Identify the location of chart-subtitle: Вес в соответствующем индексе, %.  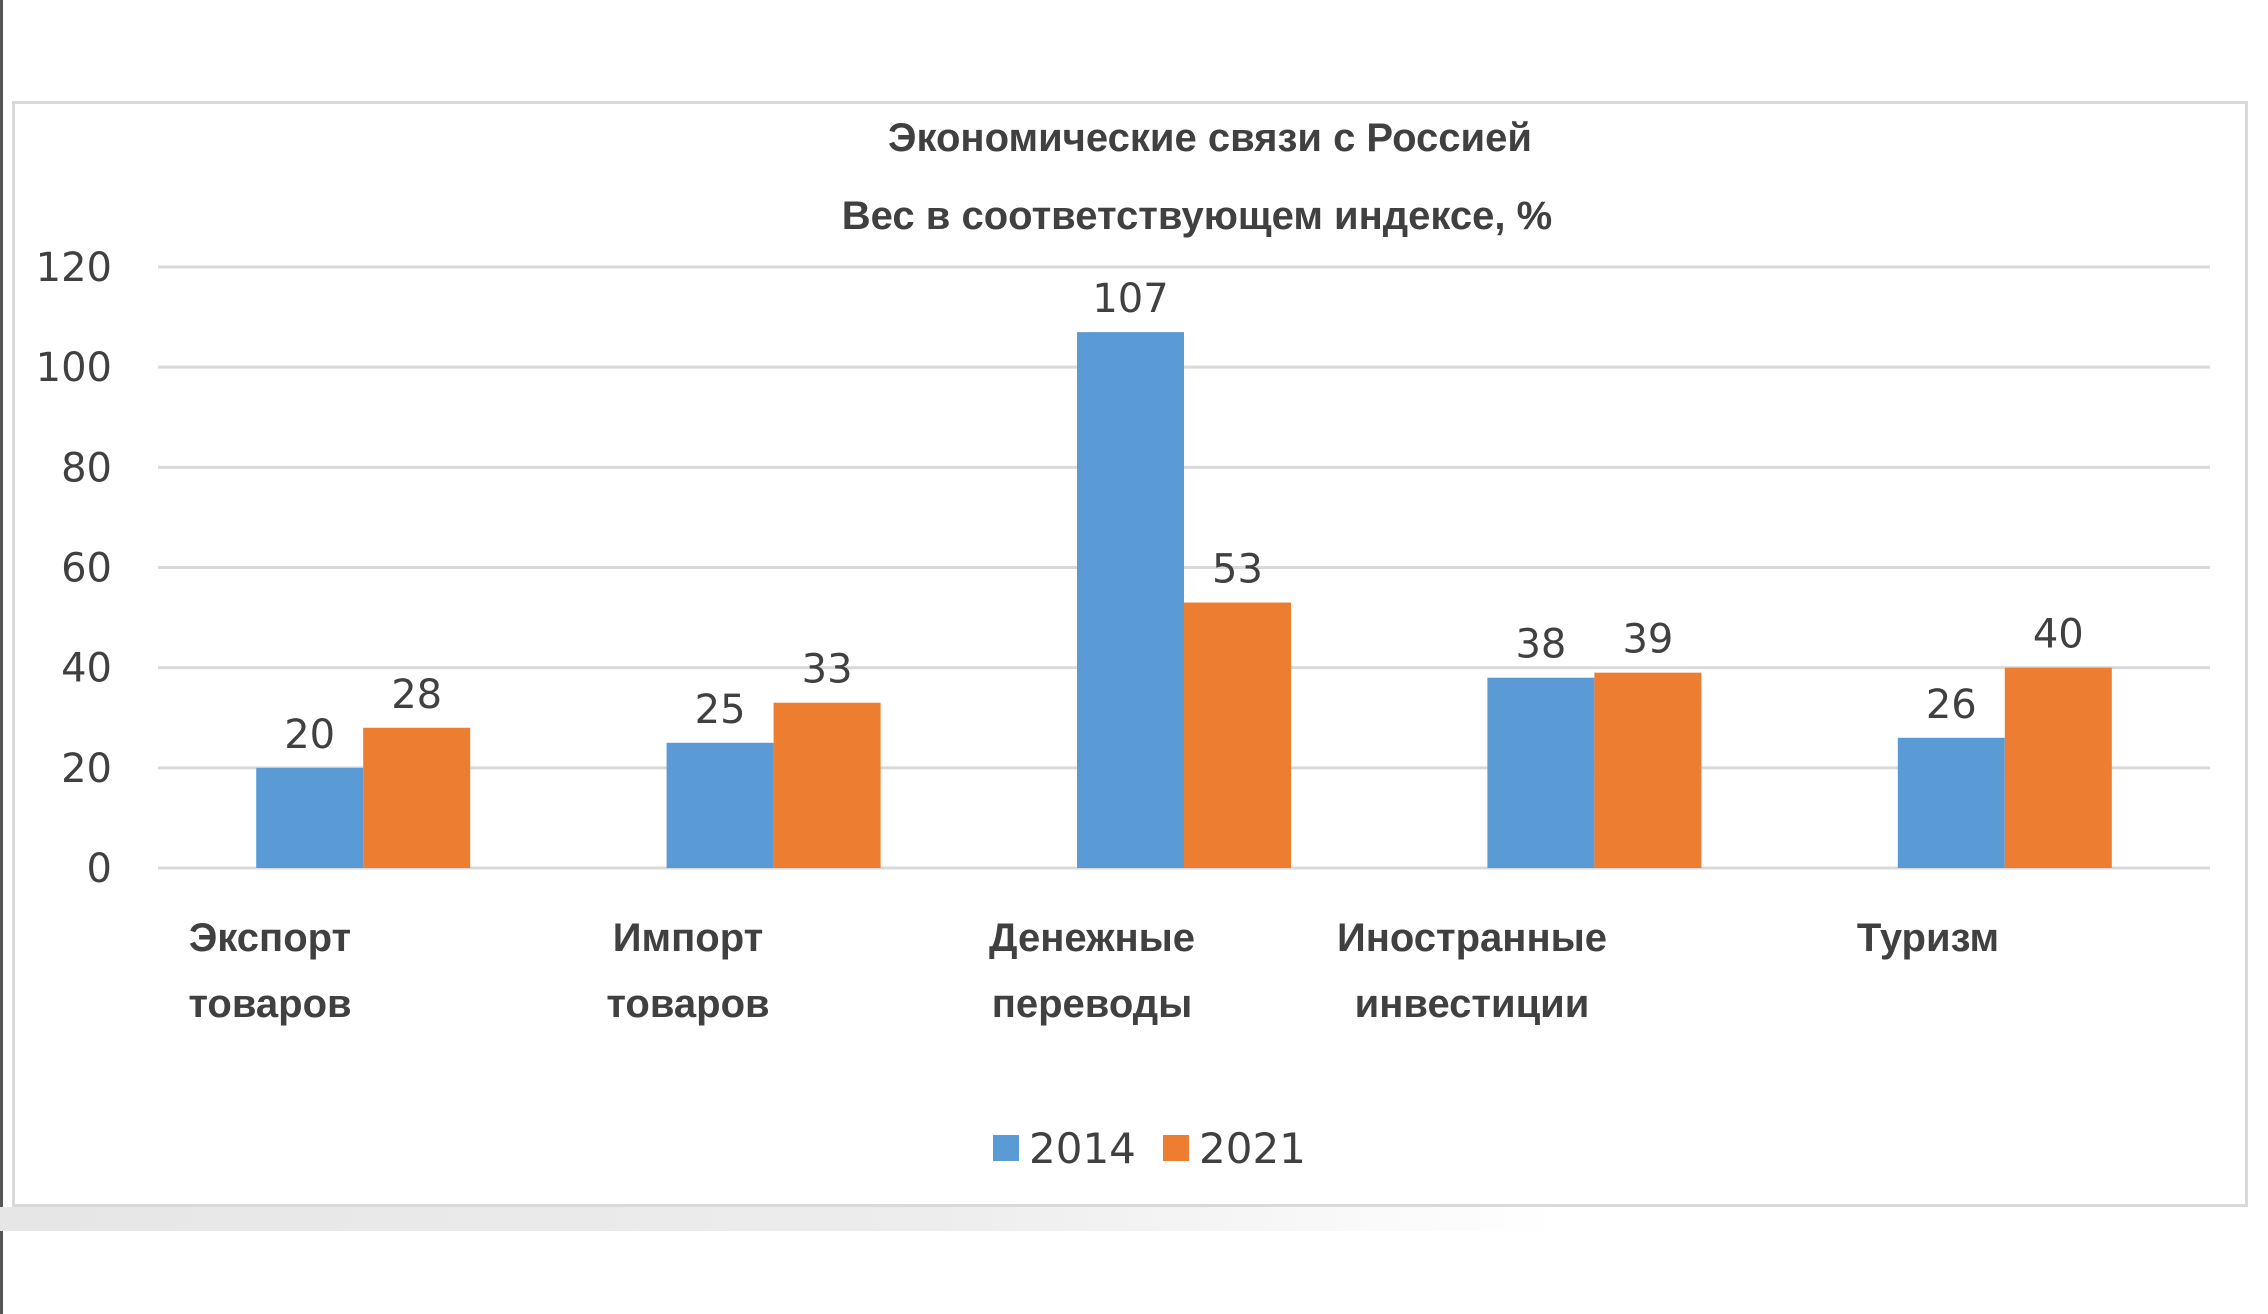
(1197, 216).